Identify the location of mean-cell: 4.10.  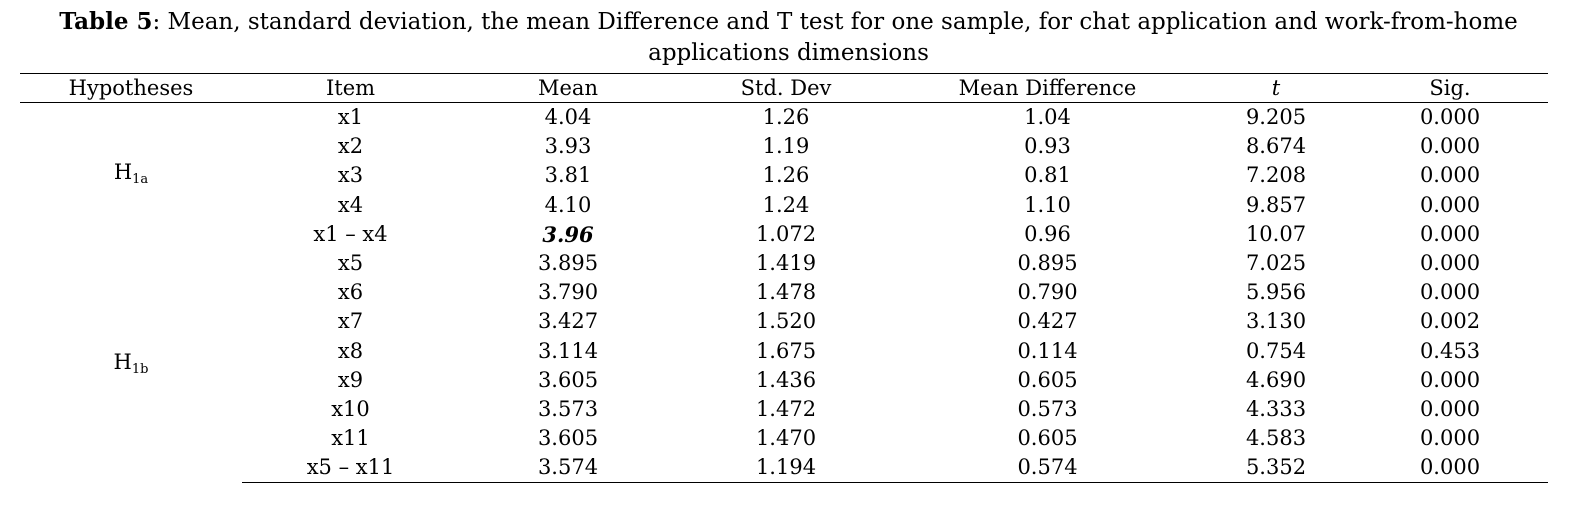
(568, 204).